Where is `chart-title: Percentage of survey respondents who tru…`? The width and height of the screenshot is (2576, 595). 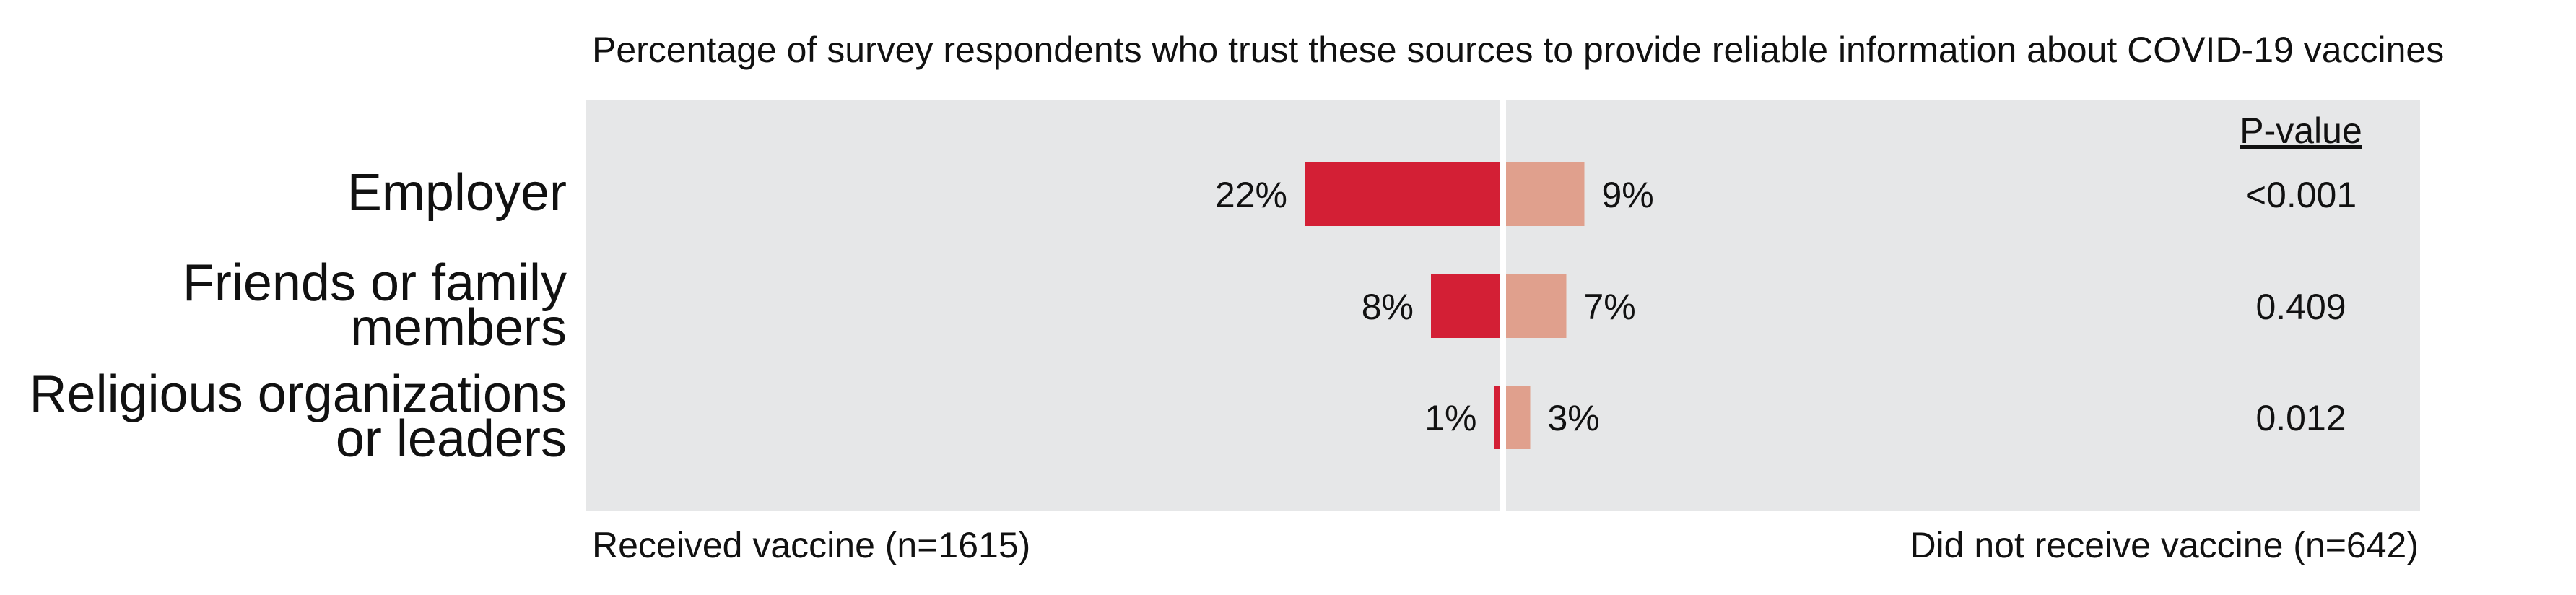 chart-title: Percentage of survey respondents who tru… is located at coordinates (1518, 50).